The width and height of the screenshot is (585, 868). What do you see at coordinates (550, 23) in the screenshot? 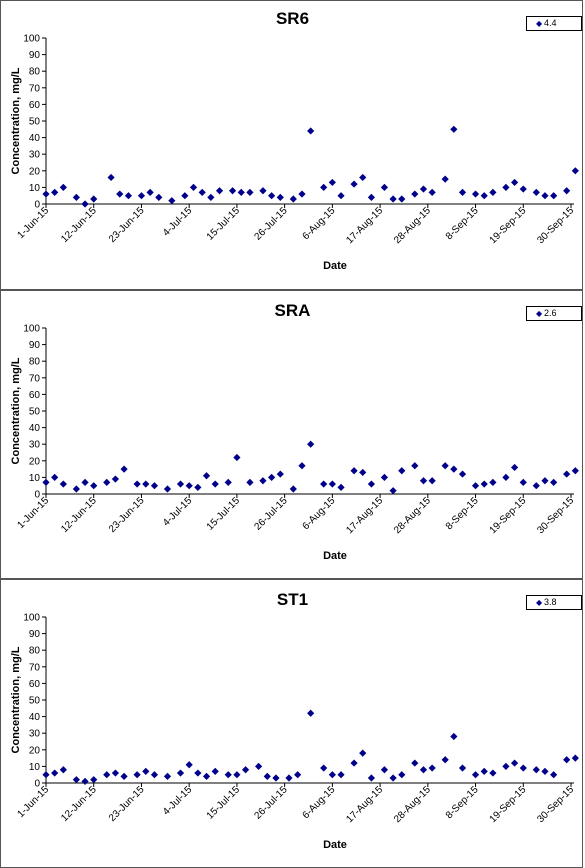
I see `legend-label: 4.4` at bounding box center [550, 23].